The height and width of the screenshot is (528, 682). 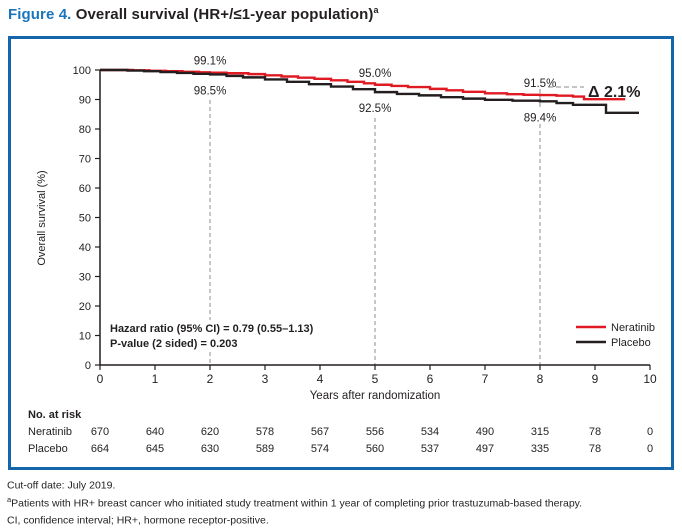 I want to click on x-tick-label: 4, so click(x=320, y=379).